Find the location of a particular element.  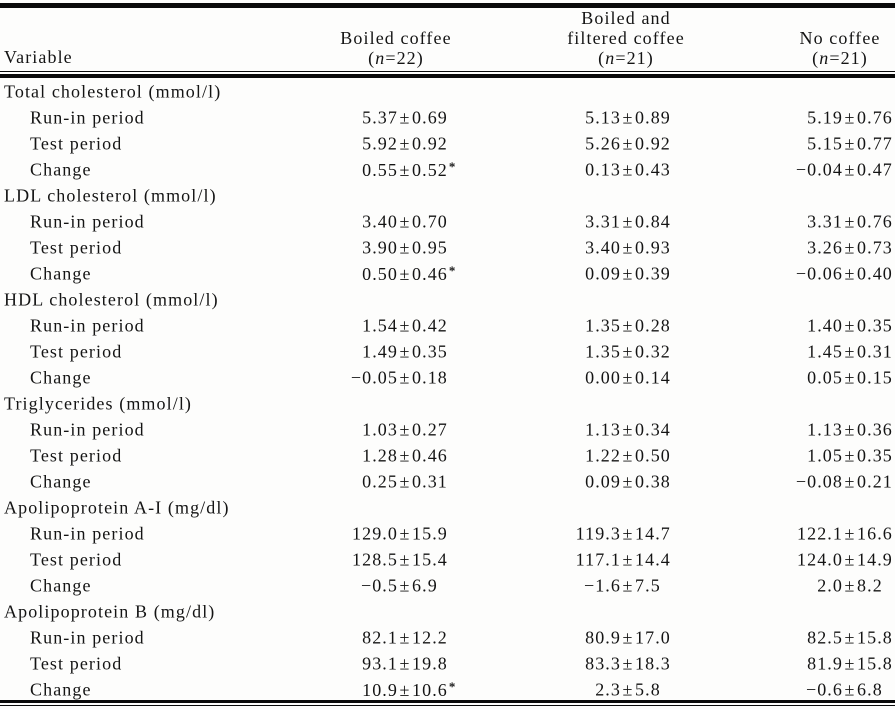

value-cell-nocoffee: 122.1±16.6 is located at coordinates (845, 533).